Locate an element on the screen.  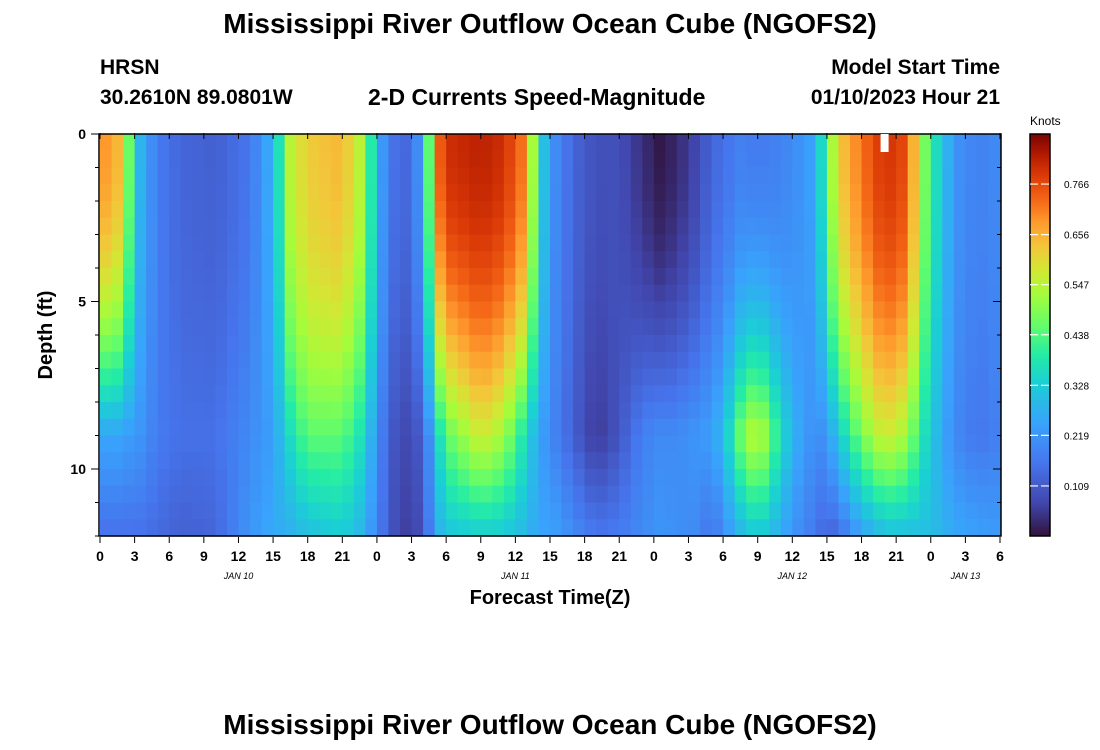
station-name: HRSN is located at coordinates (130, 67).